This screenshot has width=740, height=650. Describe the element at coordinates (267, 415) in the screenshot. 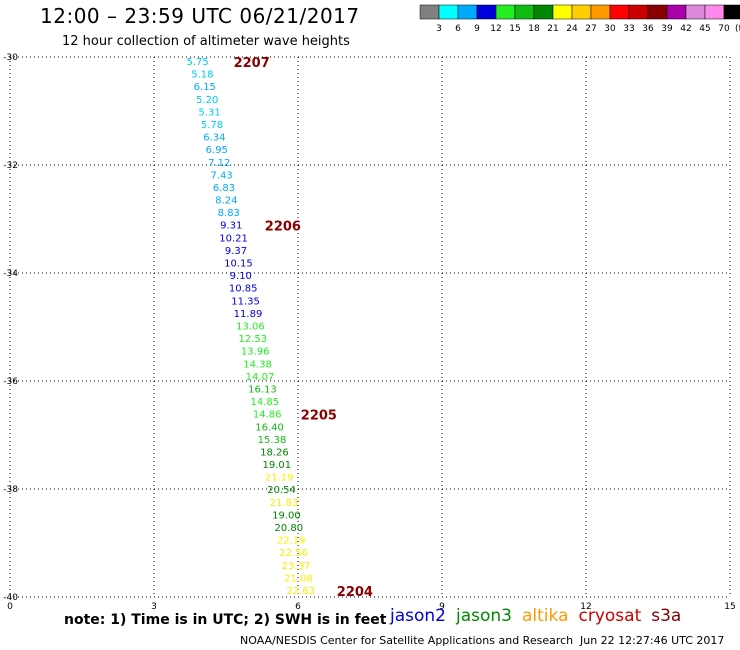

I see `swh-label: 14.86` at that location.